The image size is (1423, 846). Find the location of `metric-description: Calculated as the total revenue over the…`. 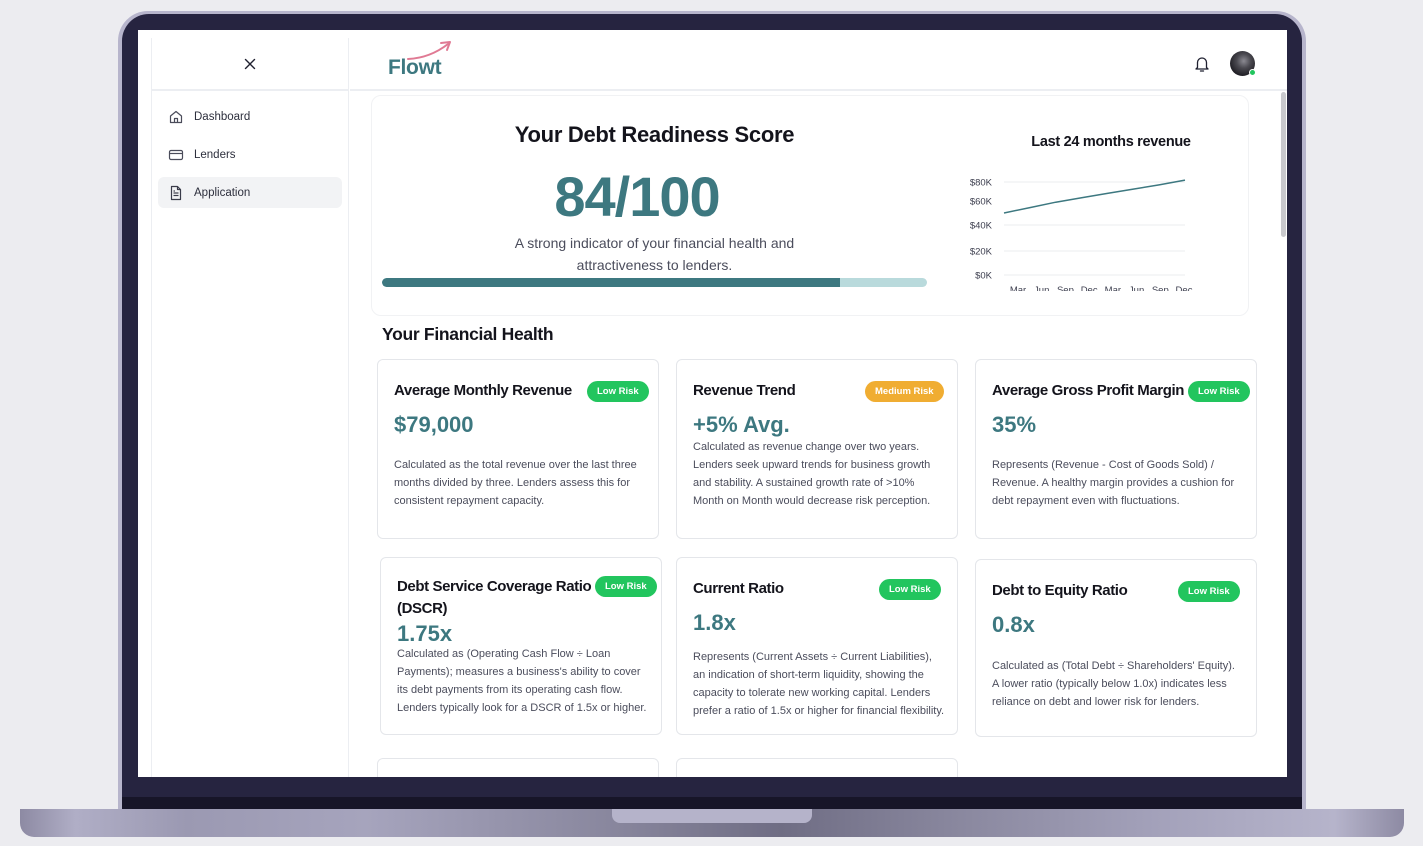

metric-description: Calculated as the total revenue over the… is located at coordinates (515, 483).